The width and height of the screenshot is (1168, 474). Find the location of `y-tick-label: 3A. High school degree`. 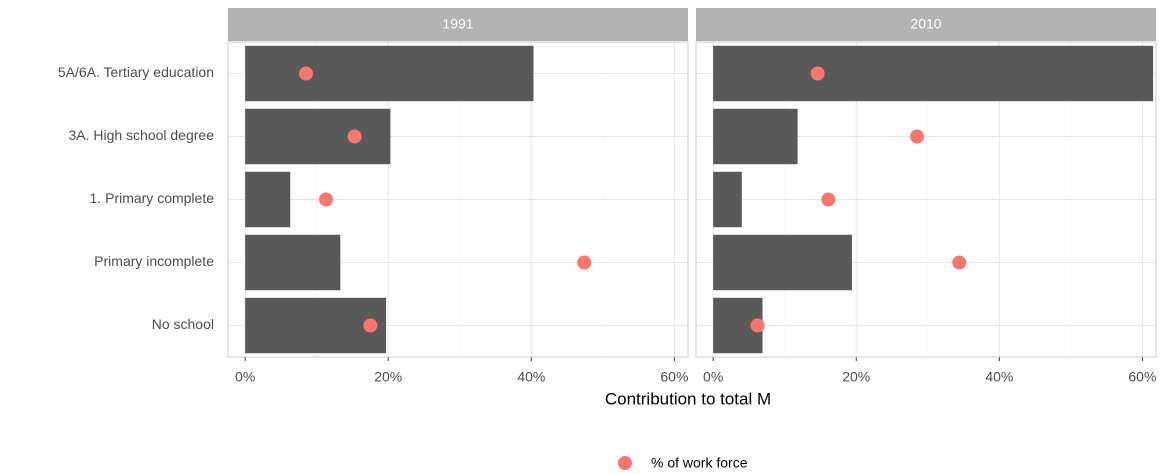

y-tick-label: 3A. High school degree is located at coordinates (141, 135).